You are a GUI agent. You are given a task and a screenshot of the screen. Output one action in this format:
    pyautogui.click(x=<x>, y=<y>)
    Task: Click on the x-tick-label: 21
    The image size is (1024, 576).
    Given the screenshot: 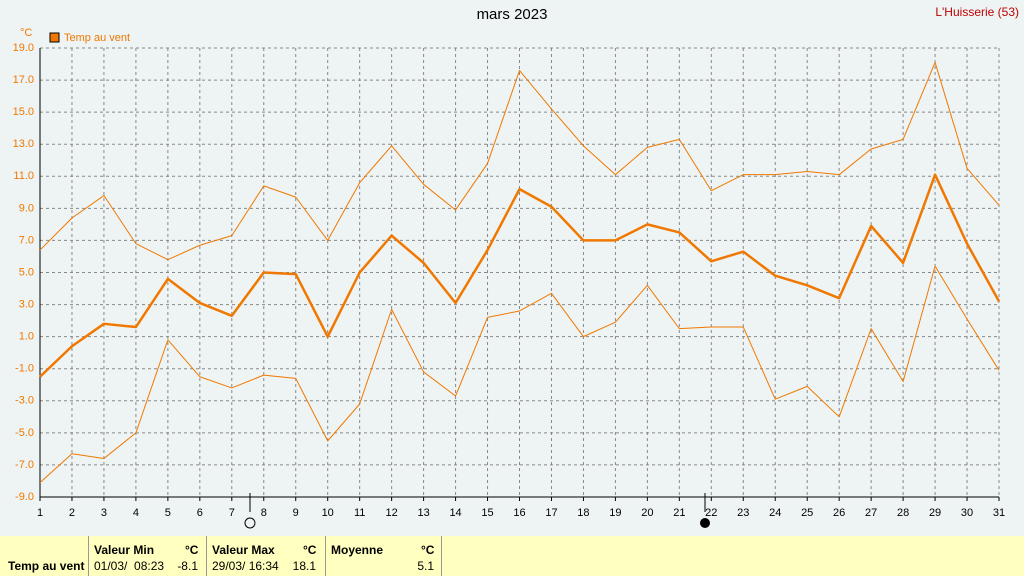 What is the action you would take?
    pyautogui.click(x=679, y=513)
    